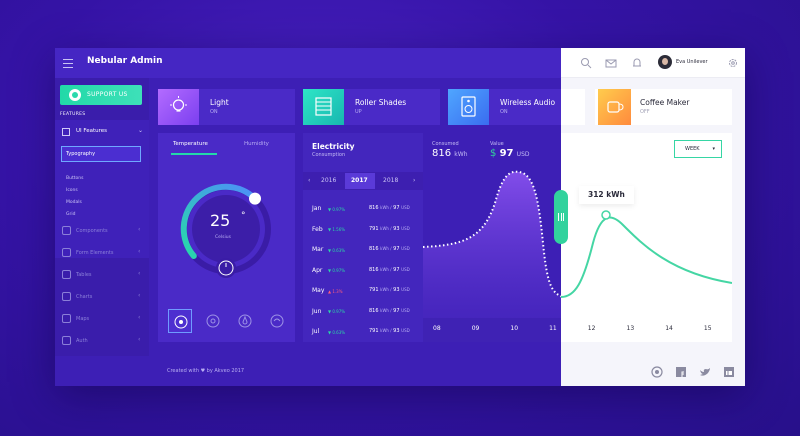  I want to click on next-year-icon: ›, so click(414, 180).